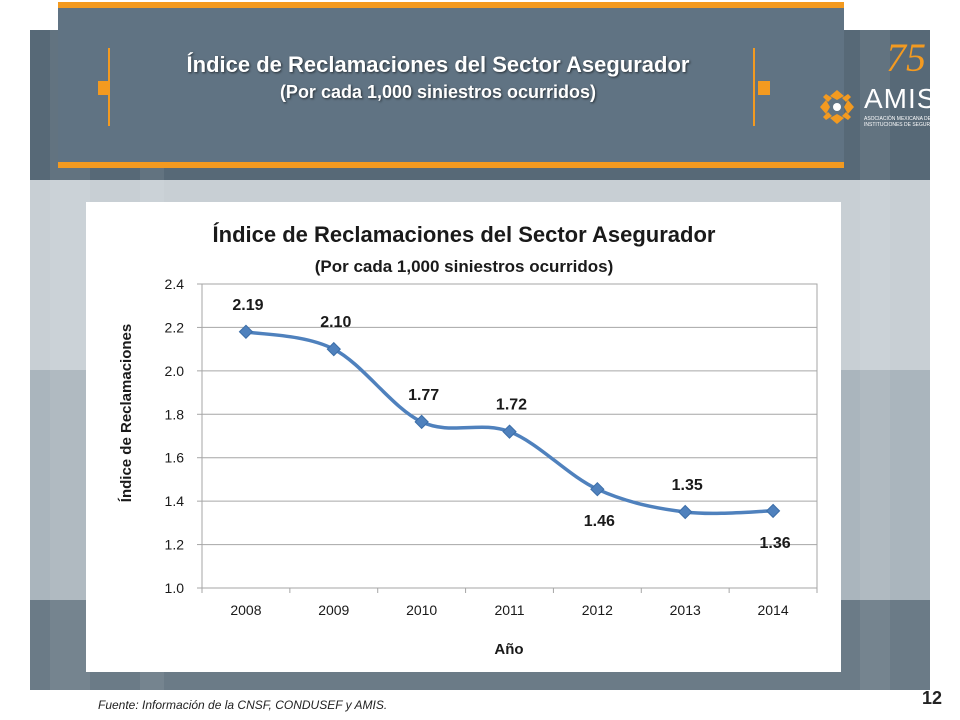 The height and width of the screenshot is (720, 960). Describe the element at coordinates (175, 371) in the screenshot. I see `y-tick-label: 2.0` at that location.